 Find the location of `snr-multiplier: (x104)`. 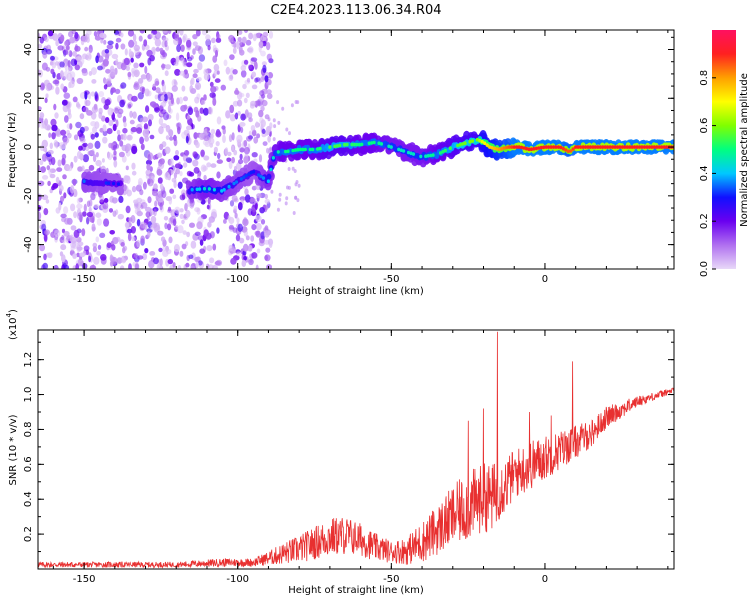

snr-multiplier: (x104) is located at coordinates (12, 324).